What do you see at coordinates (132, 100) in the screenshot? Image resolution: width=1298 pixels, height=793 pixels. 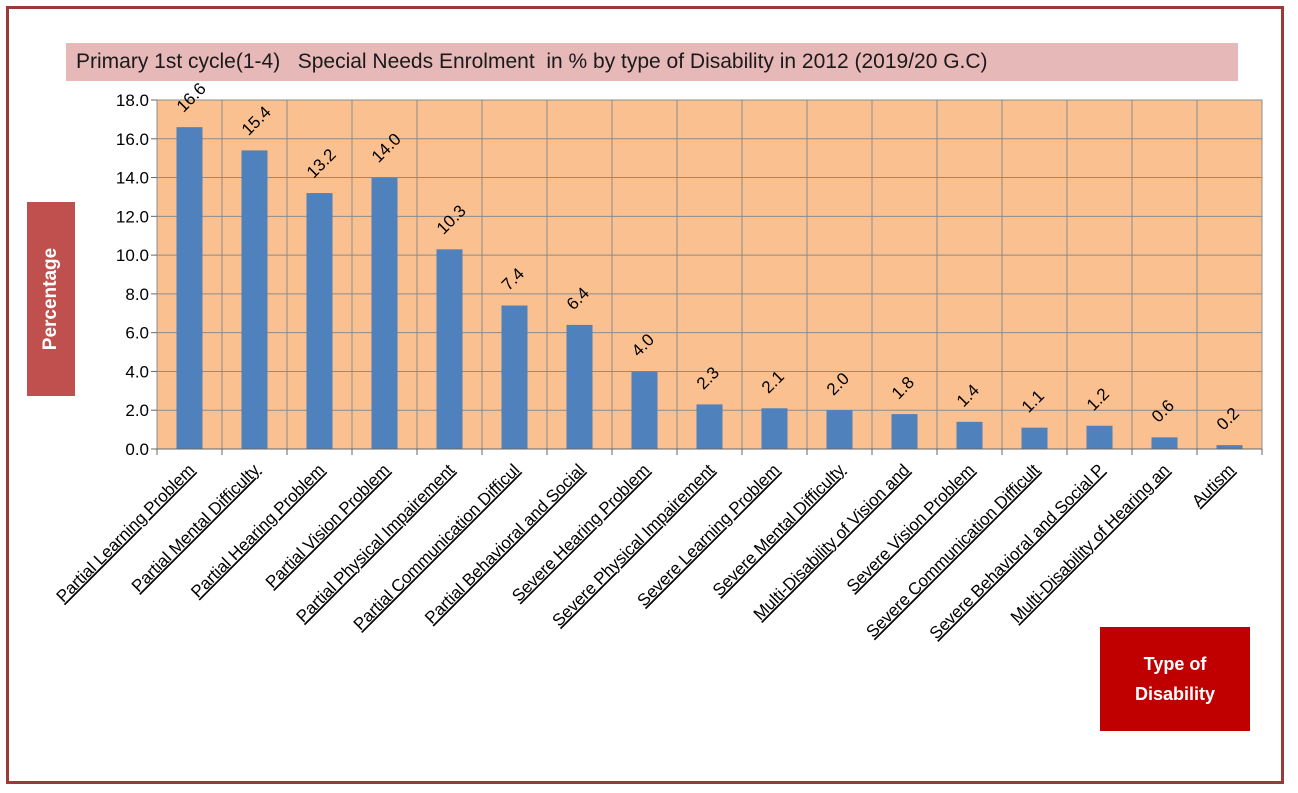 I see `y-tick-label: 18.0` at bounding box center [132, 100].